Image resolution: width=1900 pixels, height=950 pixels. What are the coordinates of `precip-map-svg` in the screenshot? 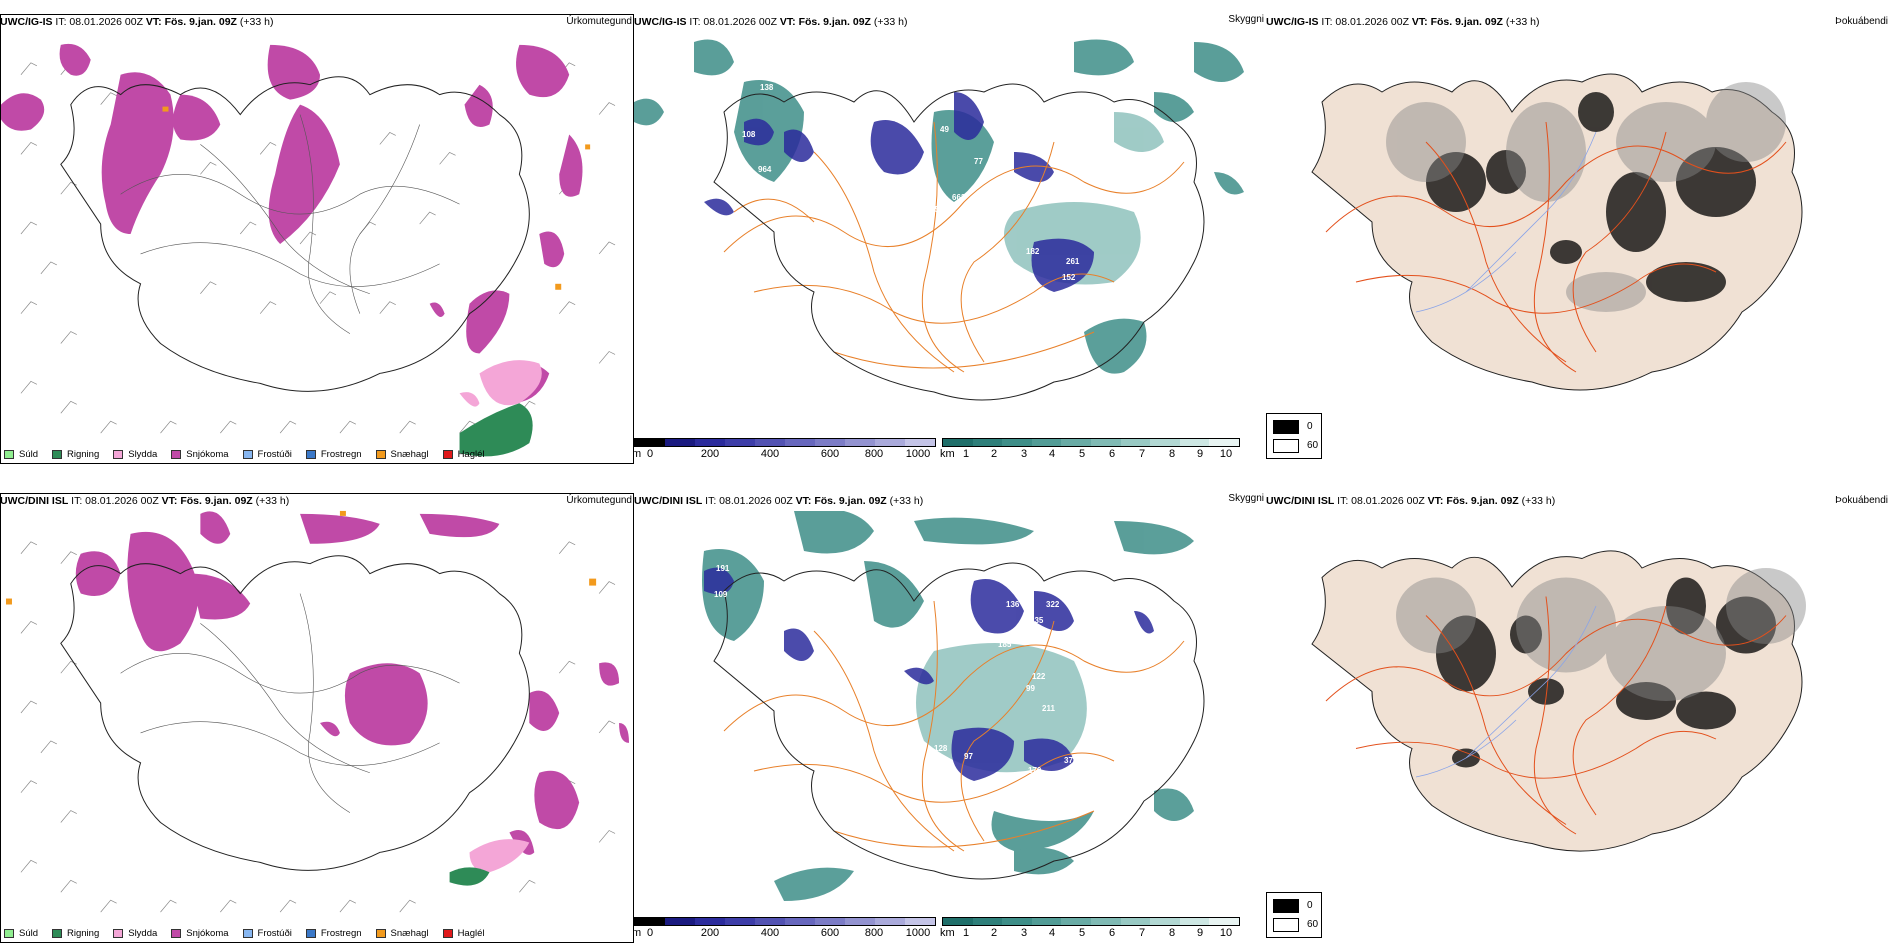 It's located at (308, 250).